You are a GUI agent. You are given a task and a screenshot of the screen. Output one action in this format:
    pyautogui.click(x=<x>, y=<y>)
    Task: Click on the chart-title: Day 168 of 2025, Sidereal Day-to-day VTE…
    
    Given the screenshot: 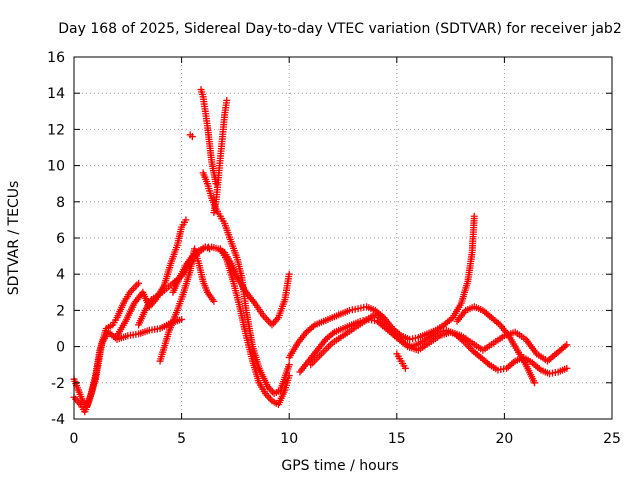 What is the action you would take?
    pyautogui.click(x=339, y=29)
    